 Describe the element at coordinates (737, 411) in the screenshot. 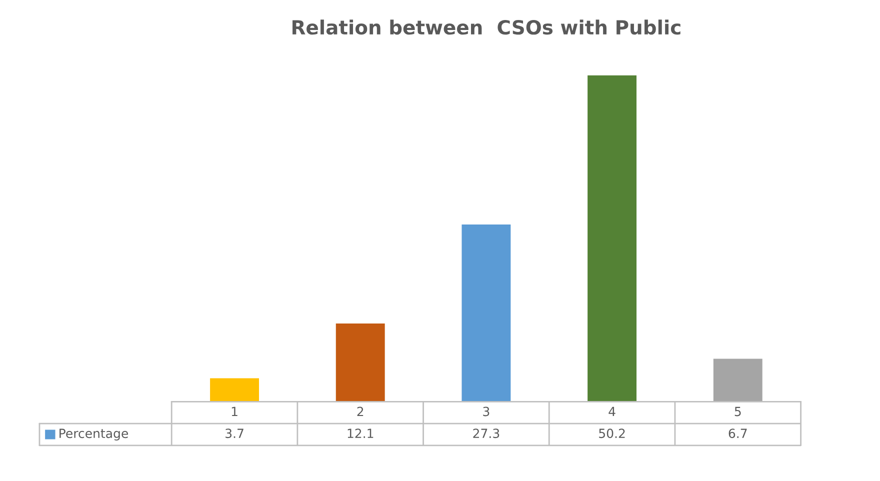

I see `x-tick-label: 5` at that location.